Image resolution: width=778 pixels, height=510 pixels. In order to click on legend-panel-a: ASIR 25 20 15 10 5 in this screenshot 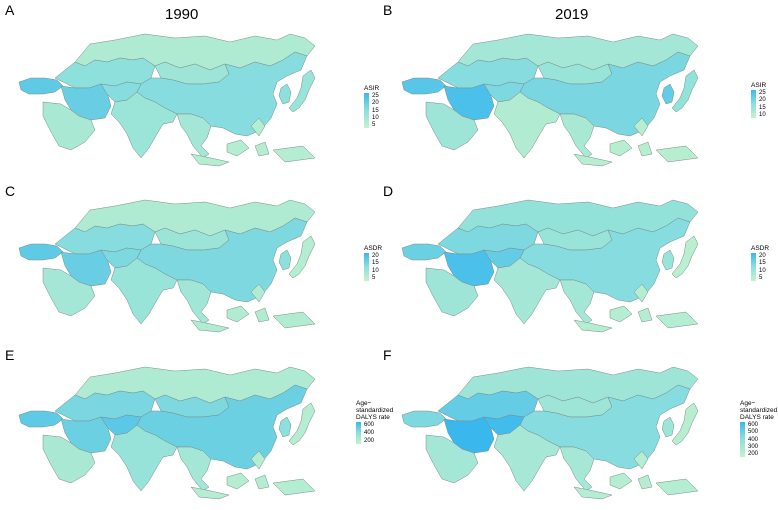, I will do `click(384, 107)`.